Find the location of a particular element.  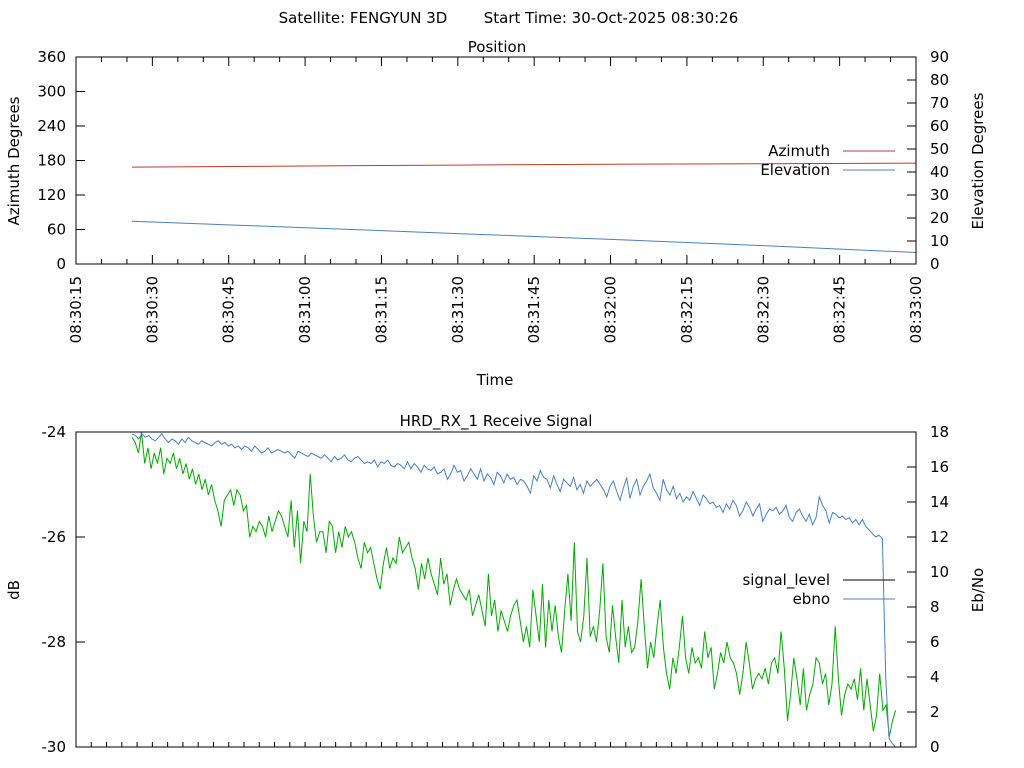

signal-y-tick-label: -24 is located at coordinates (54, 432).